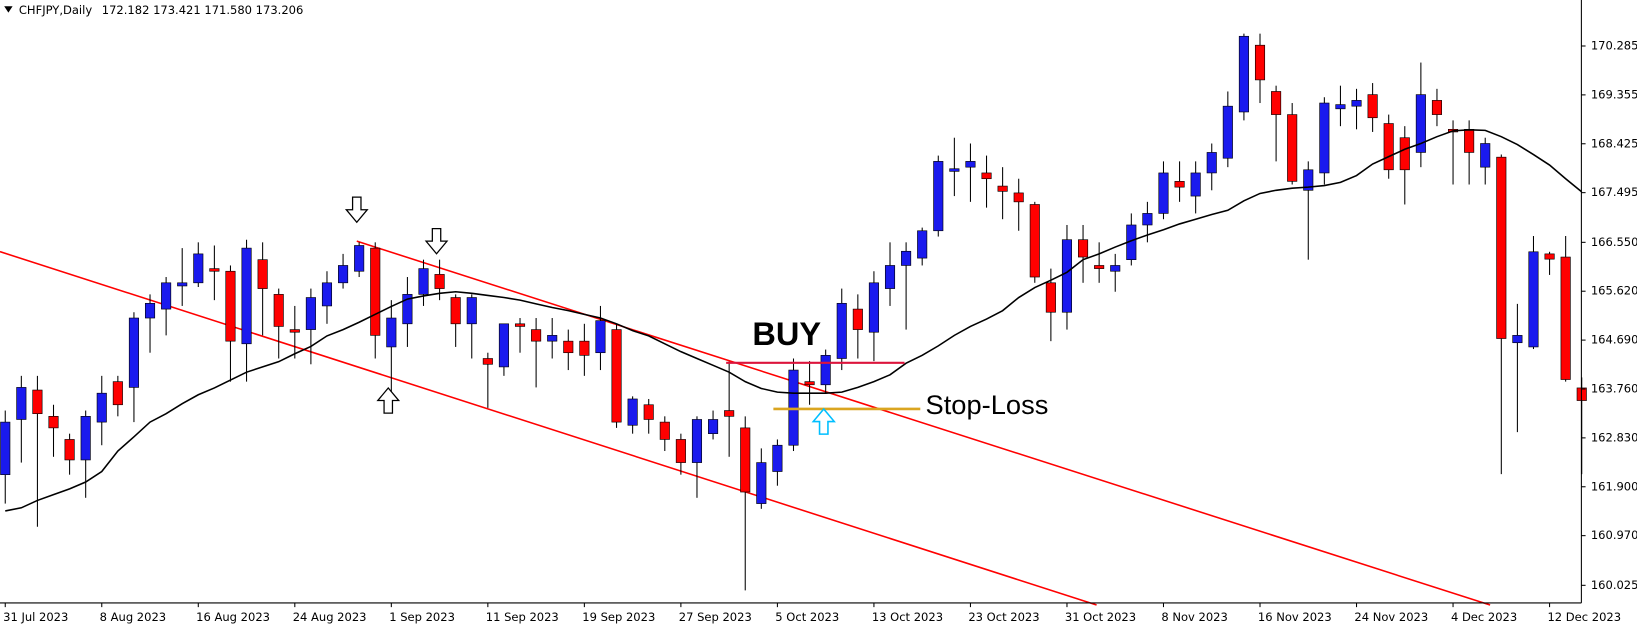  Describe the element at coordinates (1003, 617) in the screenshot. I see `x-tick-label: 23 Oct 2023` at that location.